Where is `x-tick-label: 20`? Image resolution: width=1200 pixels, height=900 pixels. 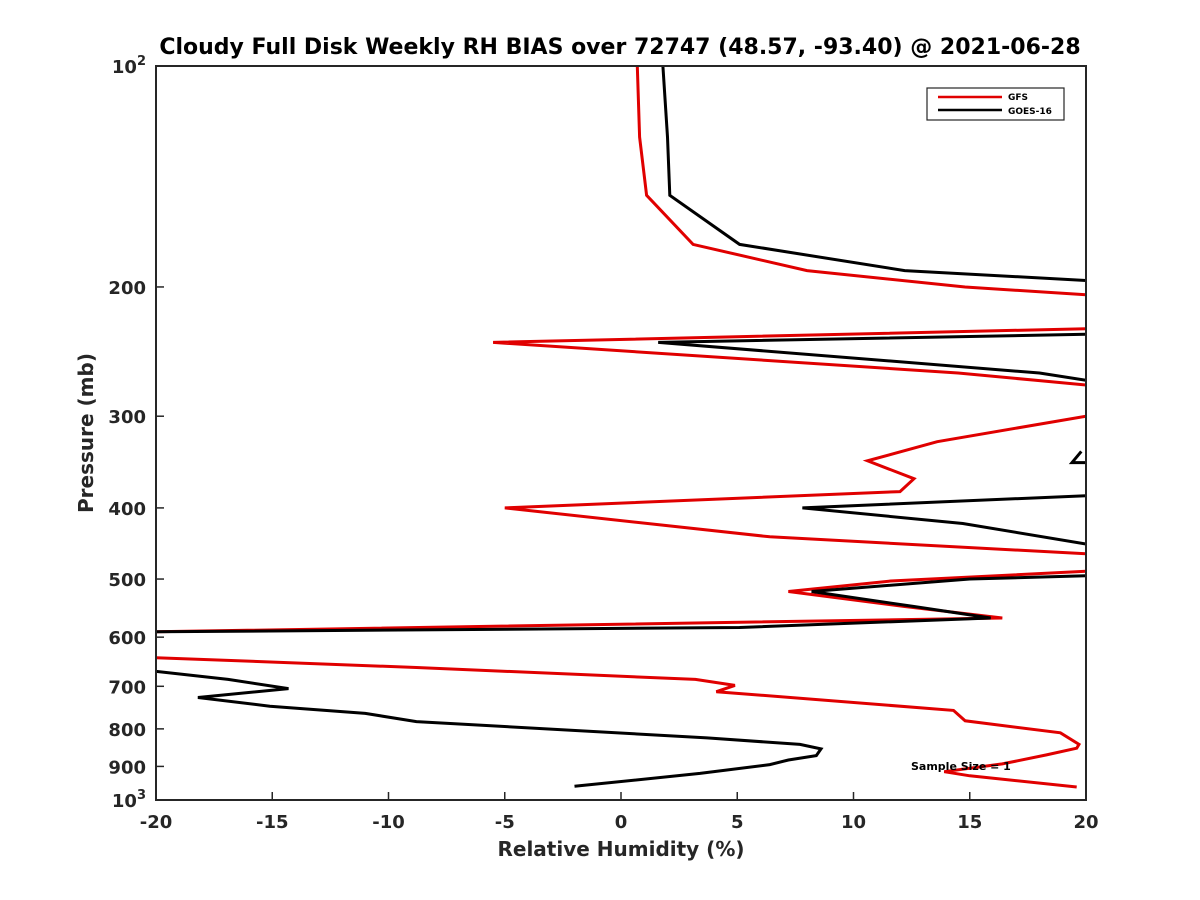
x-tick-label: 20 is located at coordinates (1085, 822).